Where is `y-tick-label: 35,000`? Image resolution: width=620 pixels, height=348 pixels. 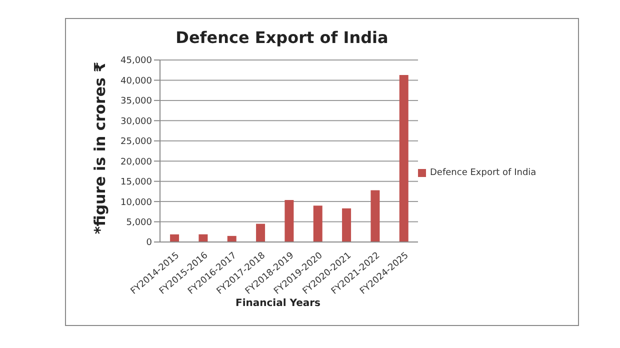
y-tick-label: 35,000 is located at coordinates (136, 101).